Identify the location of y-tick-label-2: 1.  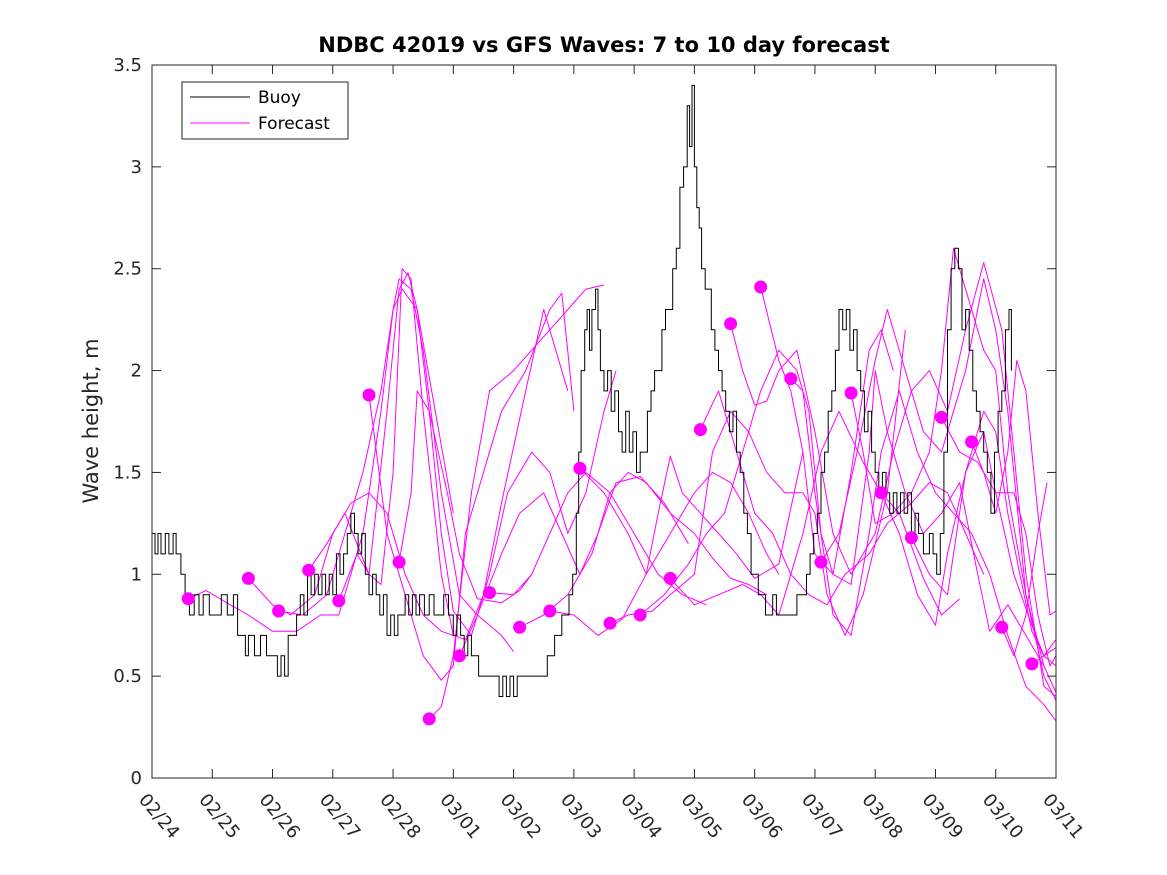
(136, 574).